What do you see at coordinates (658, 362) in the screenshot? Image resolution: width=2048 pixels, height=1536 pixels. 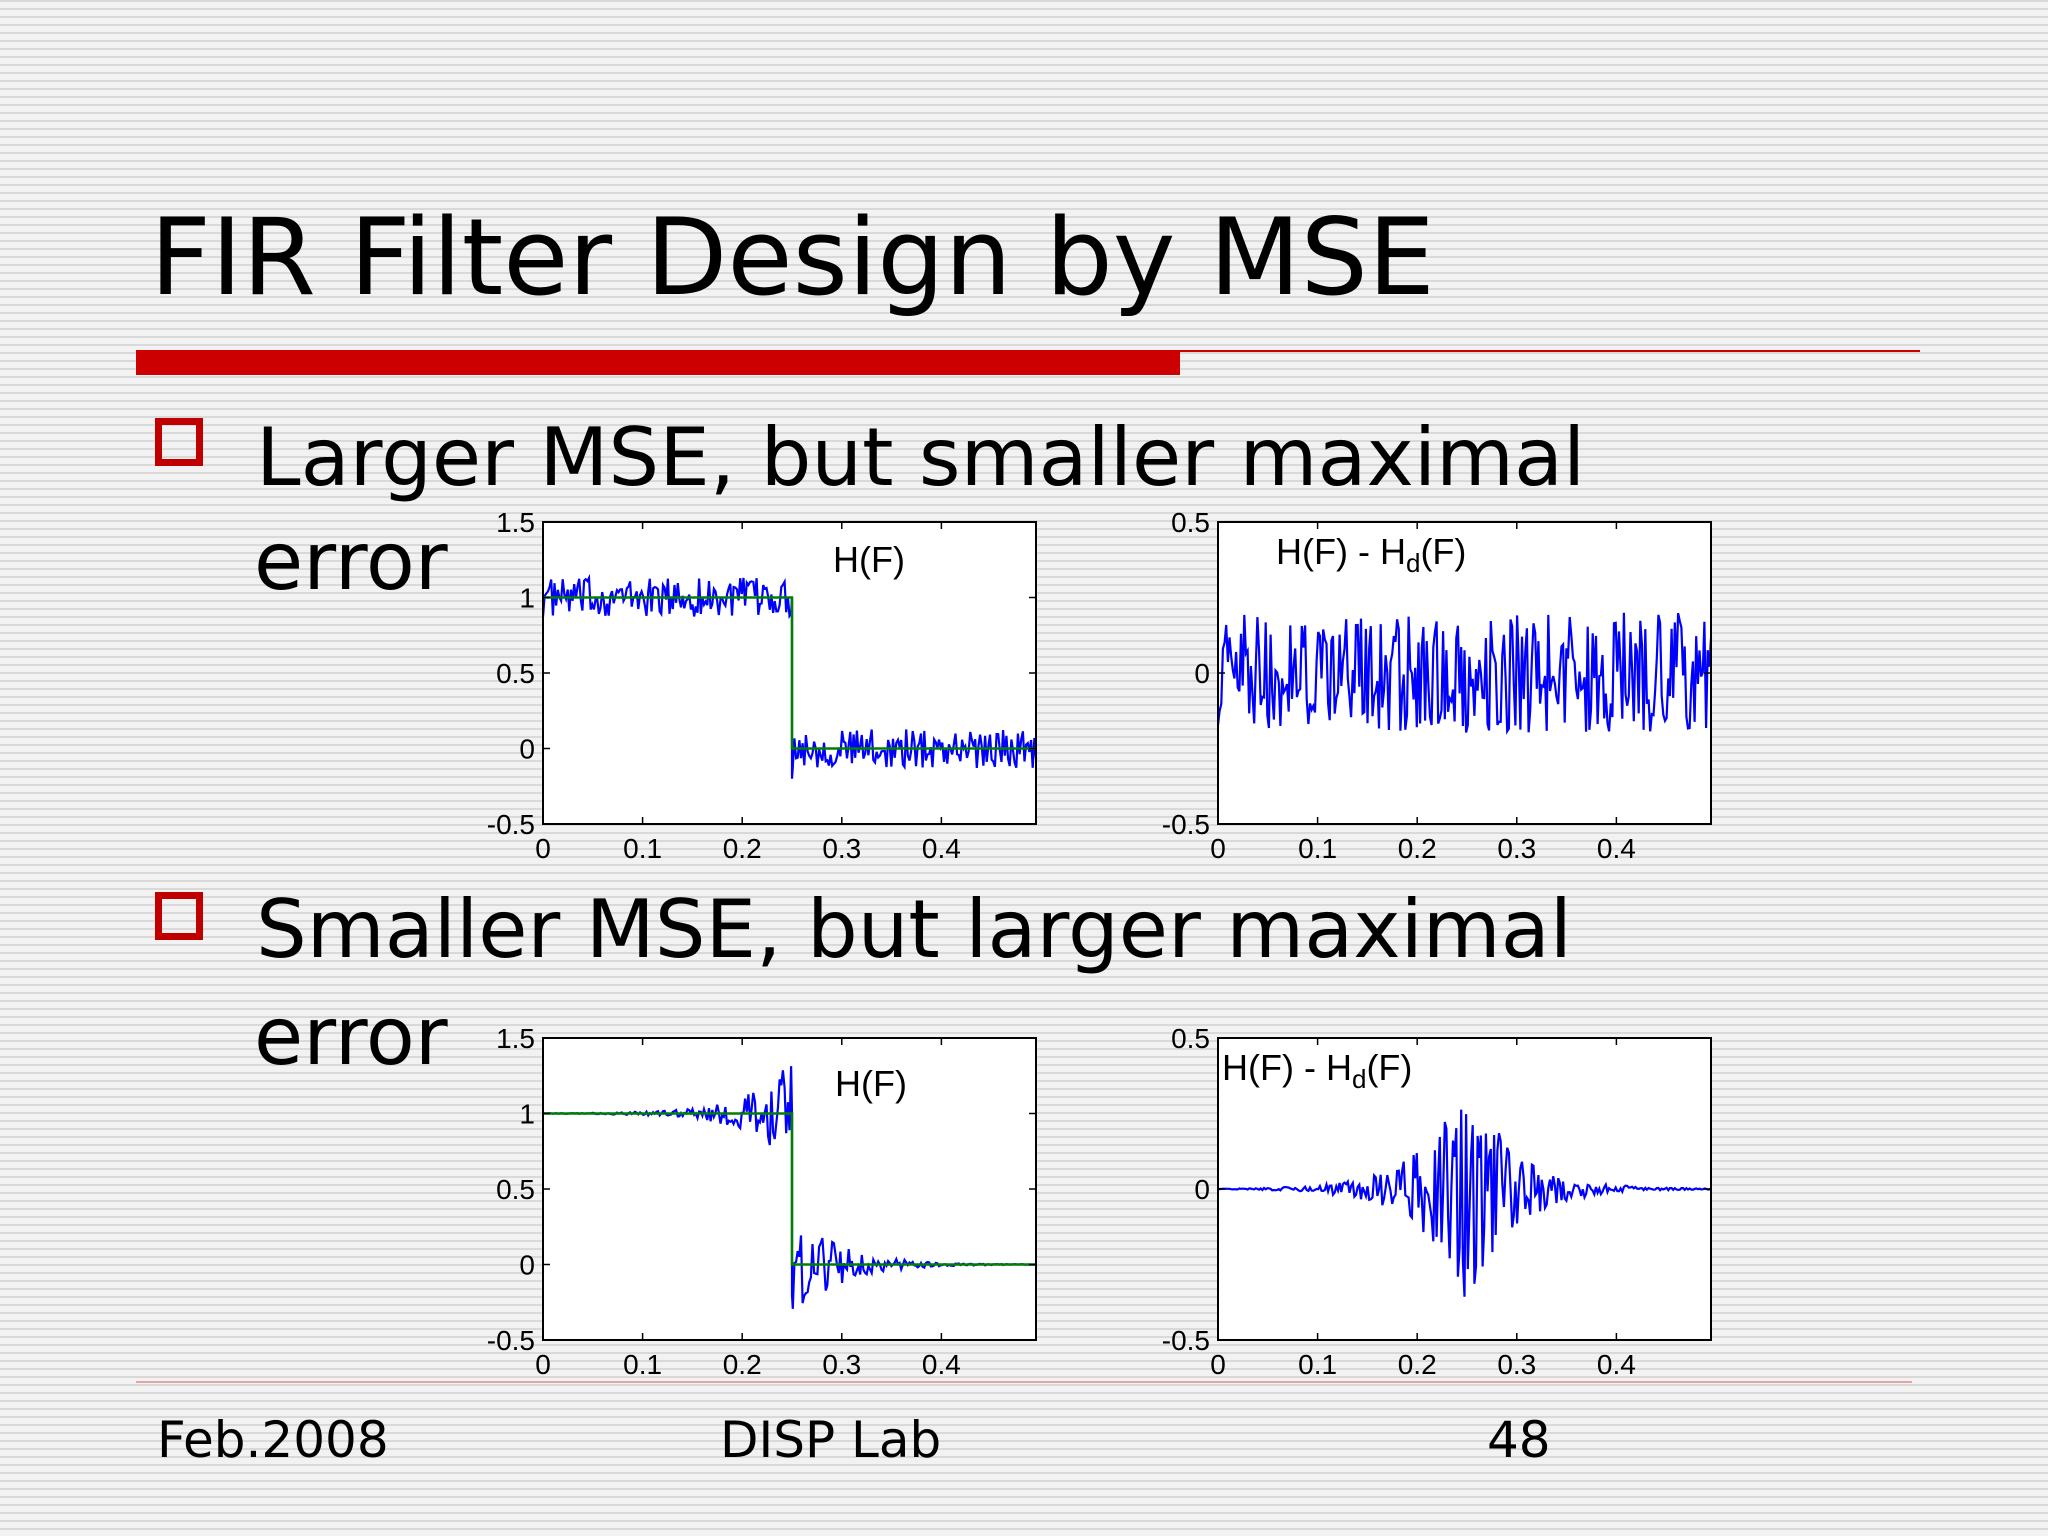 I see `title-underline-thick` at bounding box center [658, 362].